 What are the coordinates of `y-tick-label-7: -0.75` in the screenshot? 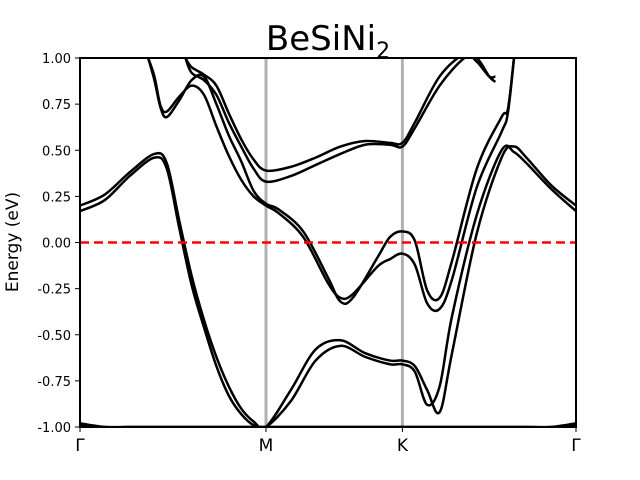 It's located at (54, 382).